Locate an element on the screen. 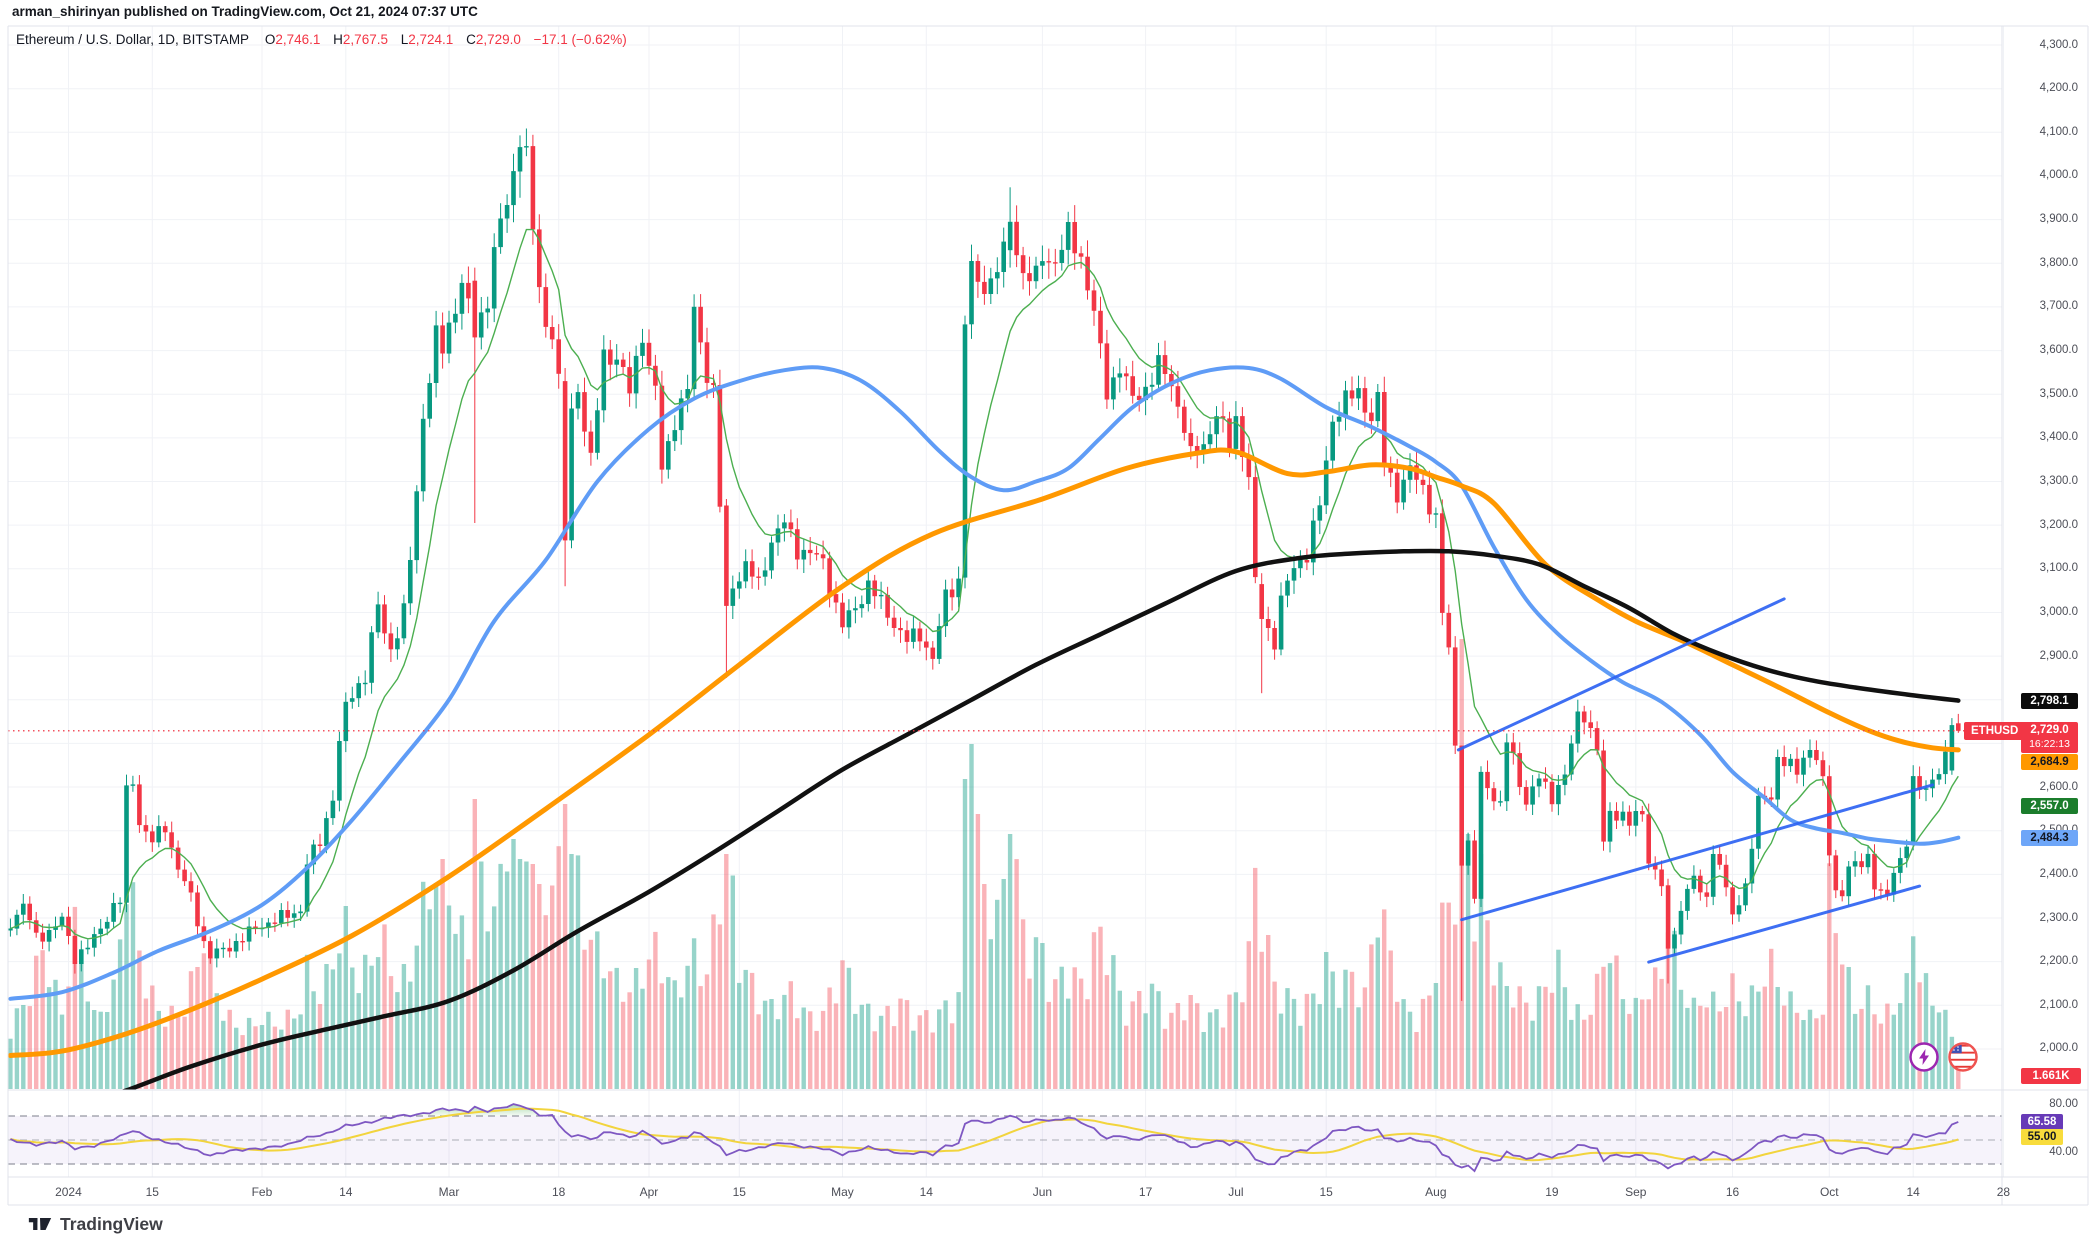 This screenshot has height=1243, width=2100. time-axis-label: Sep is located at coordinates (1636, 1192).